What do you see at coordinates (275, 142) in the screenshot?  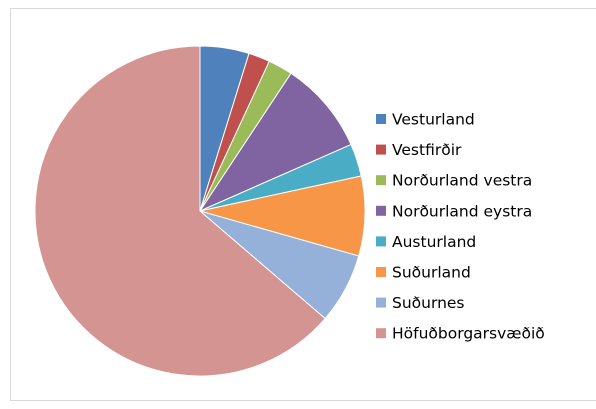 I see `pie-slice` at bounding box center [275, 142].